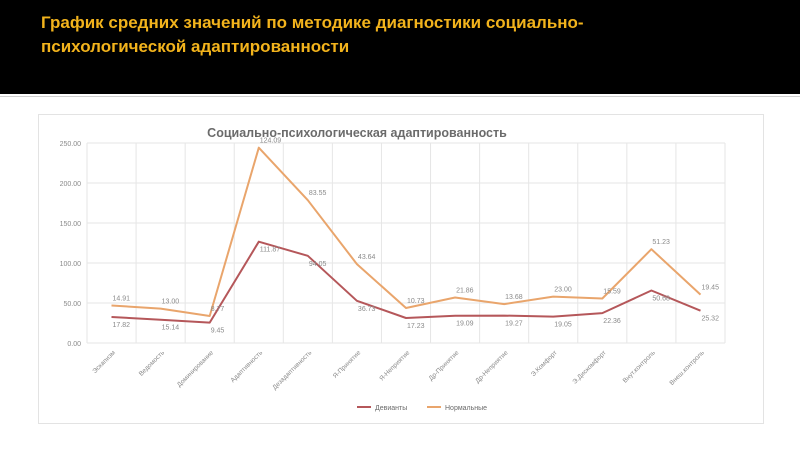 This screenshot has height=450, width=800. I want to click on x-category-label: Ведомость, so click(152, 363).